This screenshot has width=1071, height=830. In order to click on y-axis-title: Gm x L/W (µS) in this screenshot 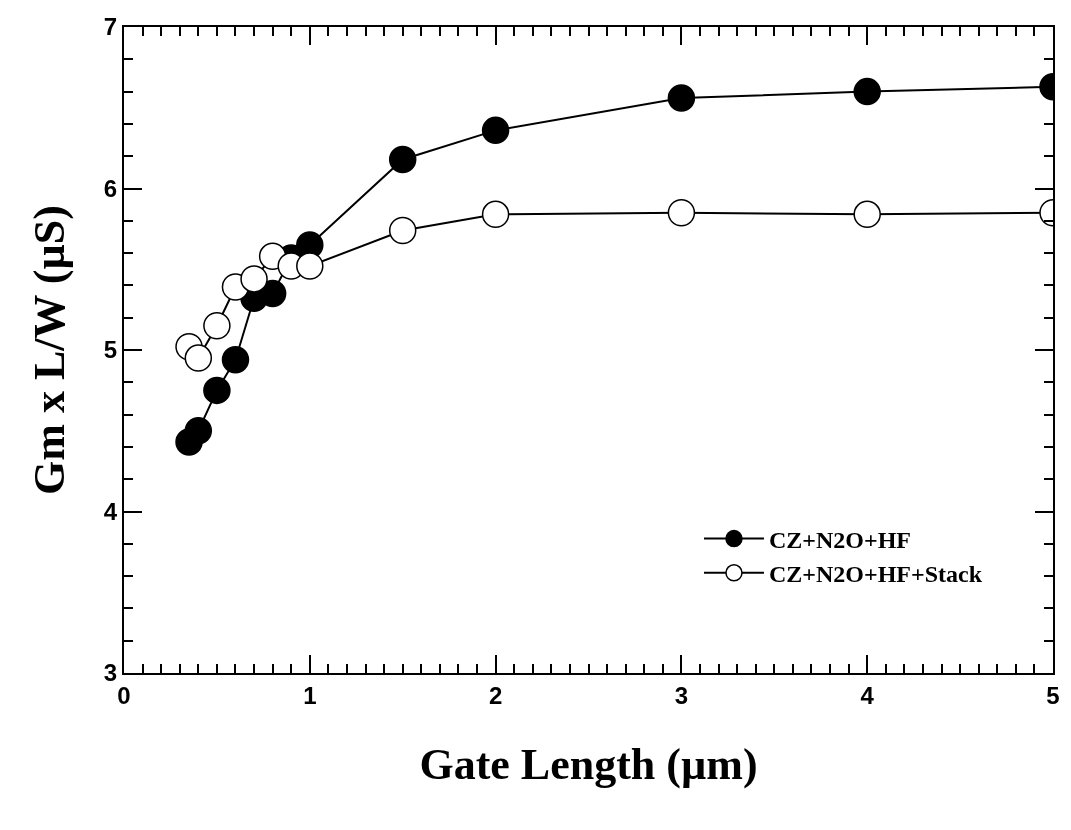, I will do `click(50, 350)`.